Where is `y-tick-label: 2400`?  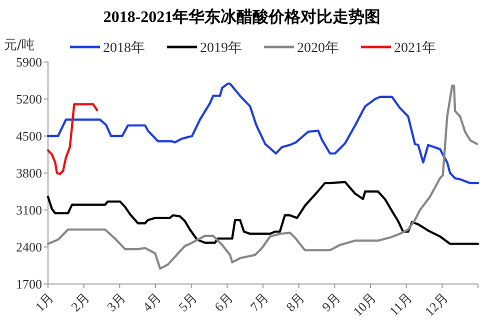
y-tick-label: 2400 is located at coordinates (29, 247).